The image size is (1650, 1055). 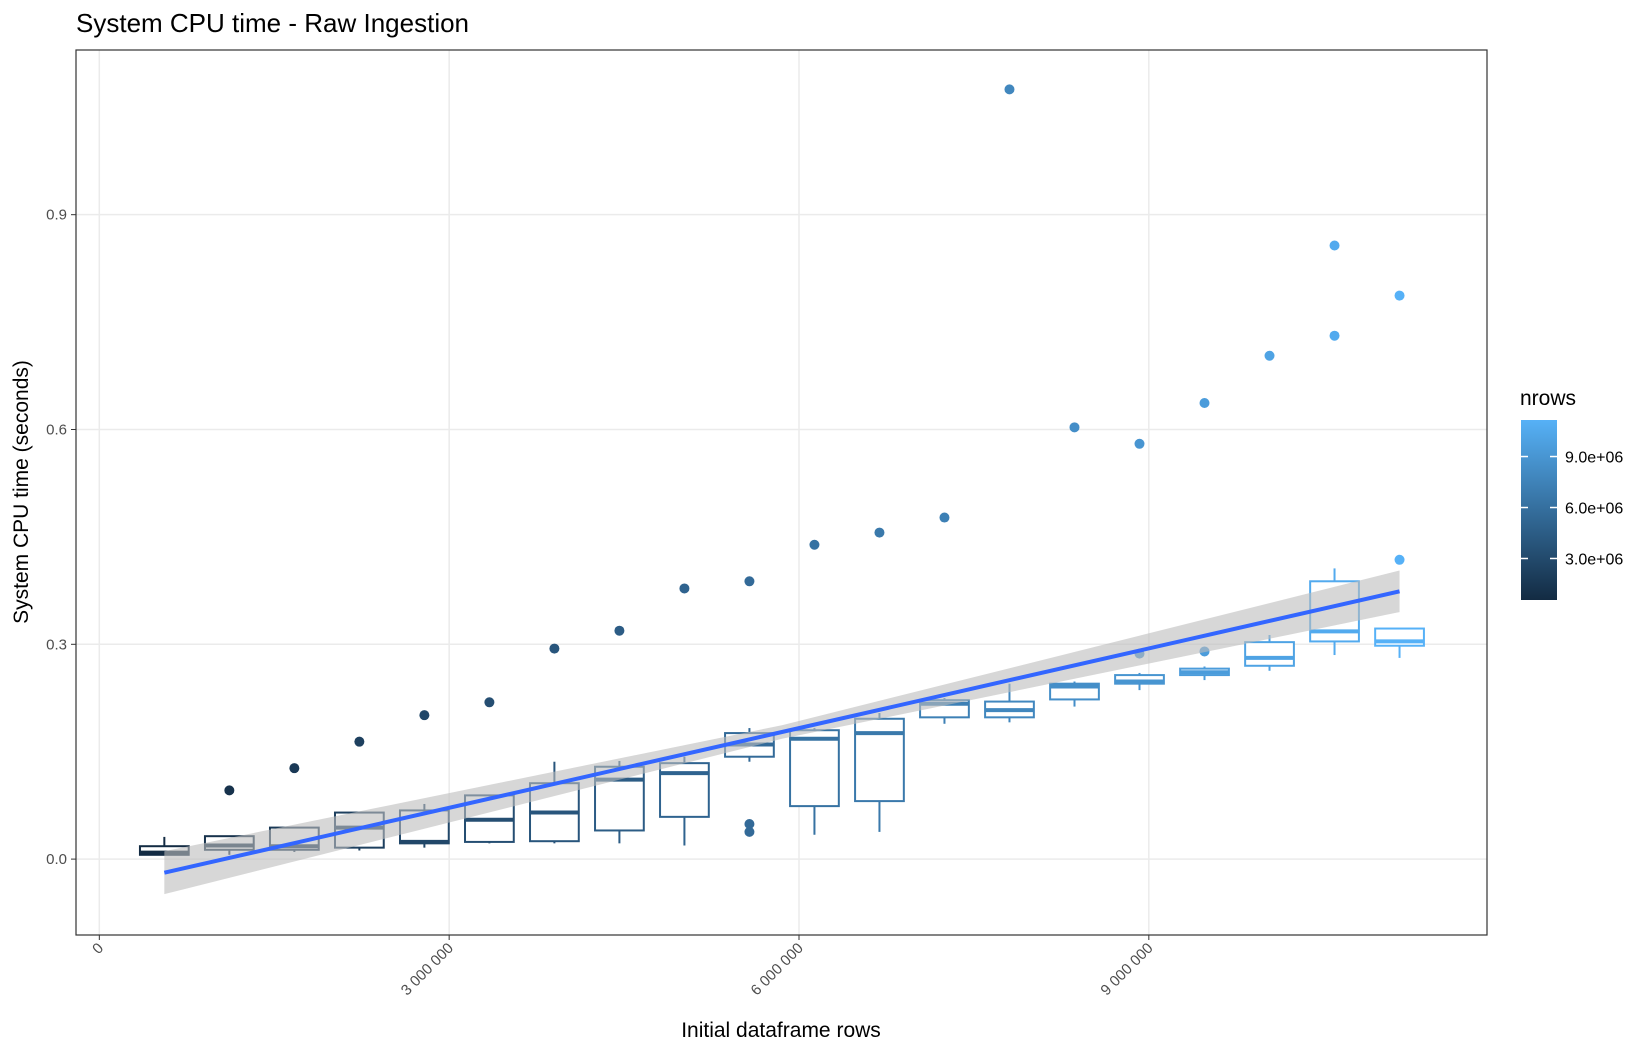 I want to click on x-tick-label: 0, so click(x=98, y=949).